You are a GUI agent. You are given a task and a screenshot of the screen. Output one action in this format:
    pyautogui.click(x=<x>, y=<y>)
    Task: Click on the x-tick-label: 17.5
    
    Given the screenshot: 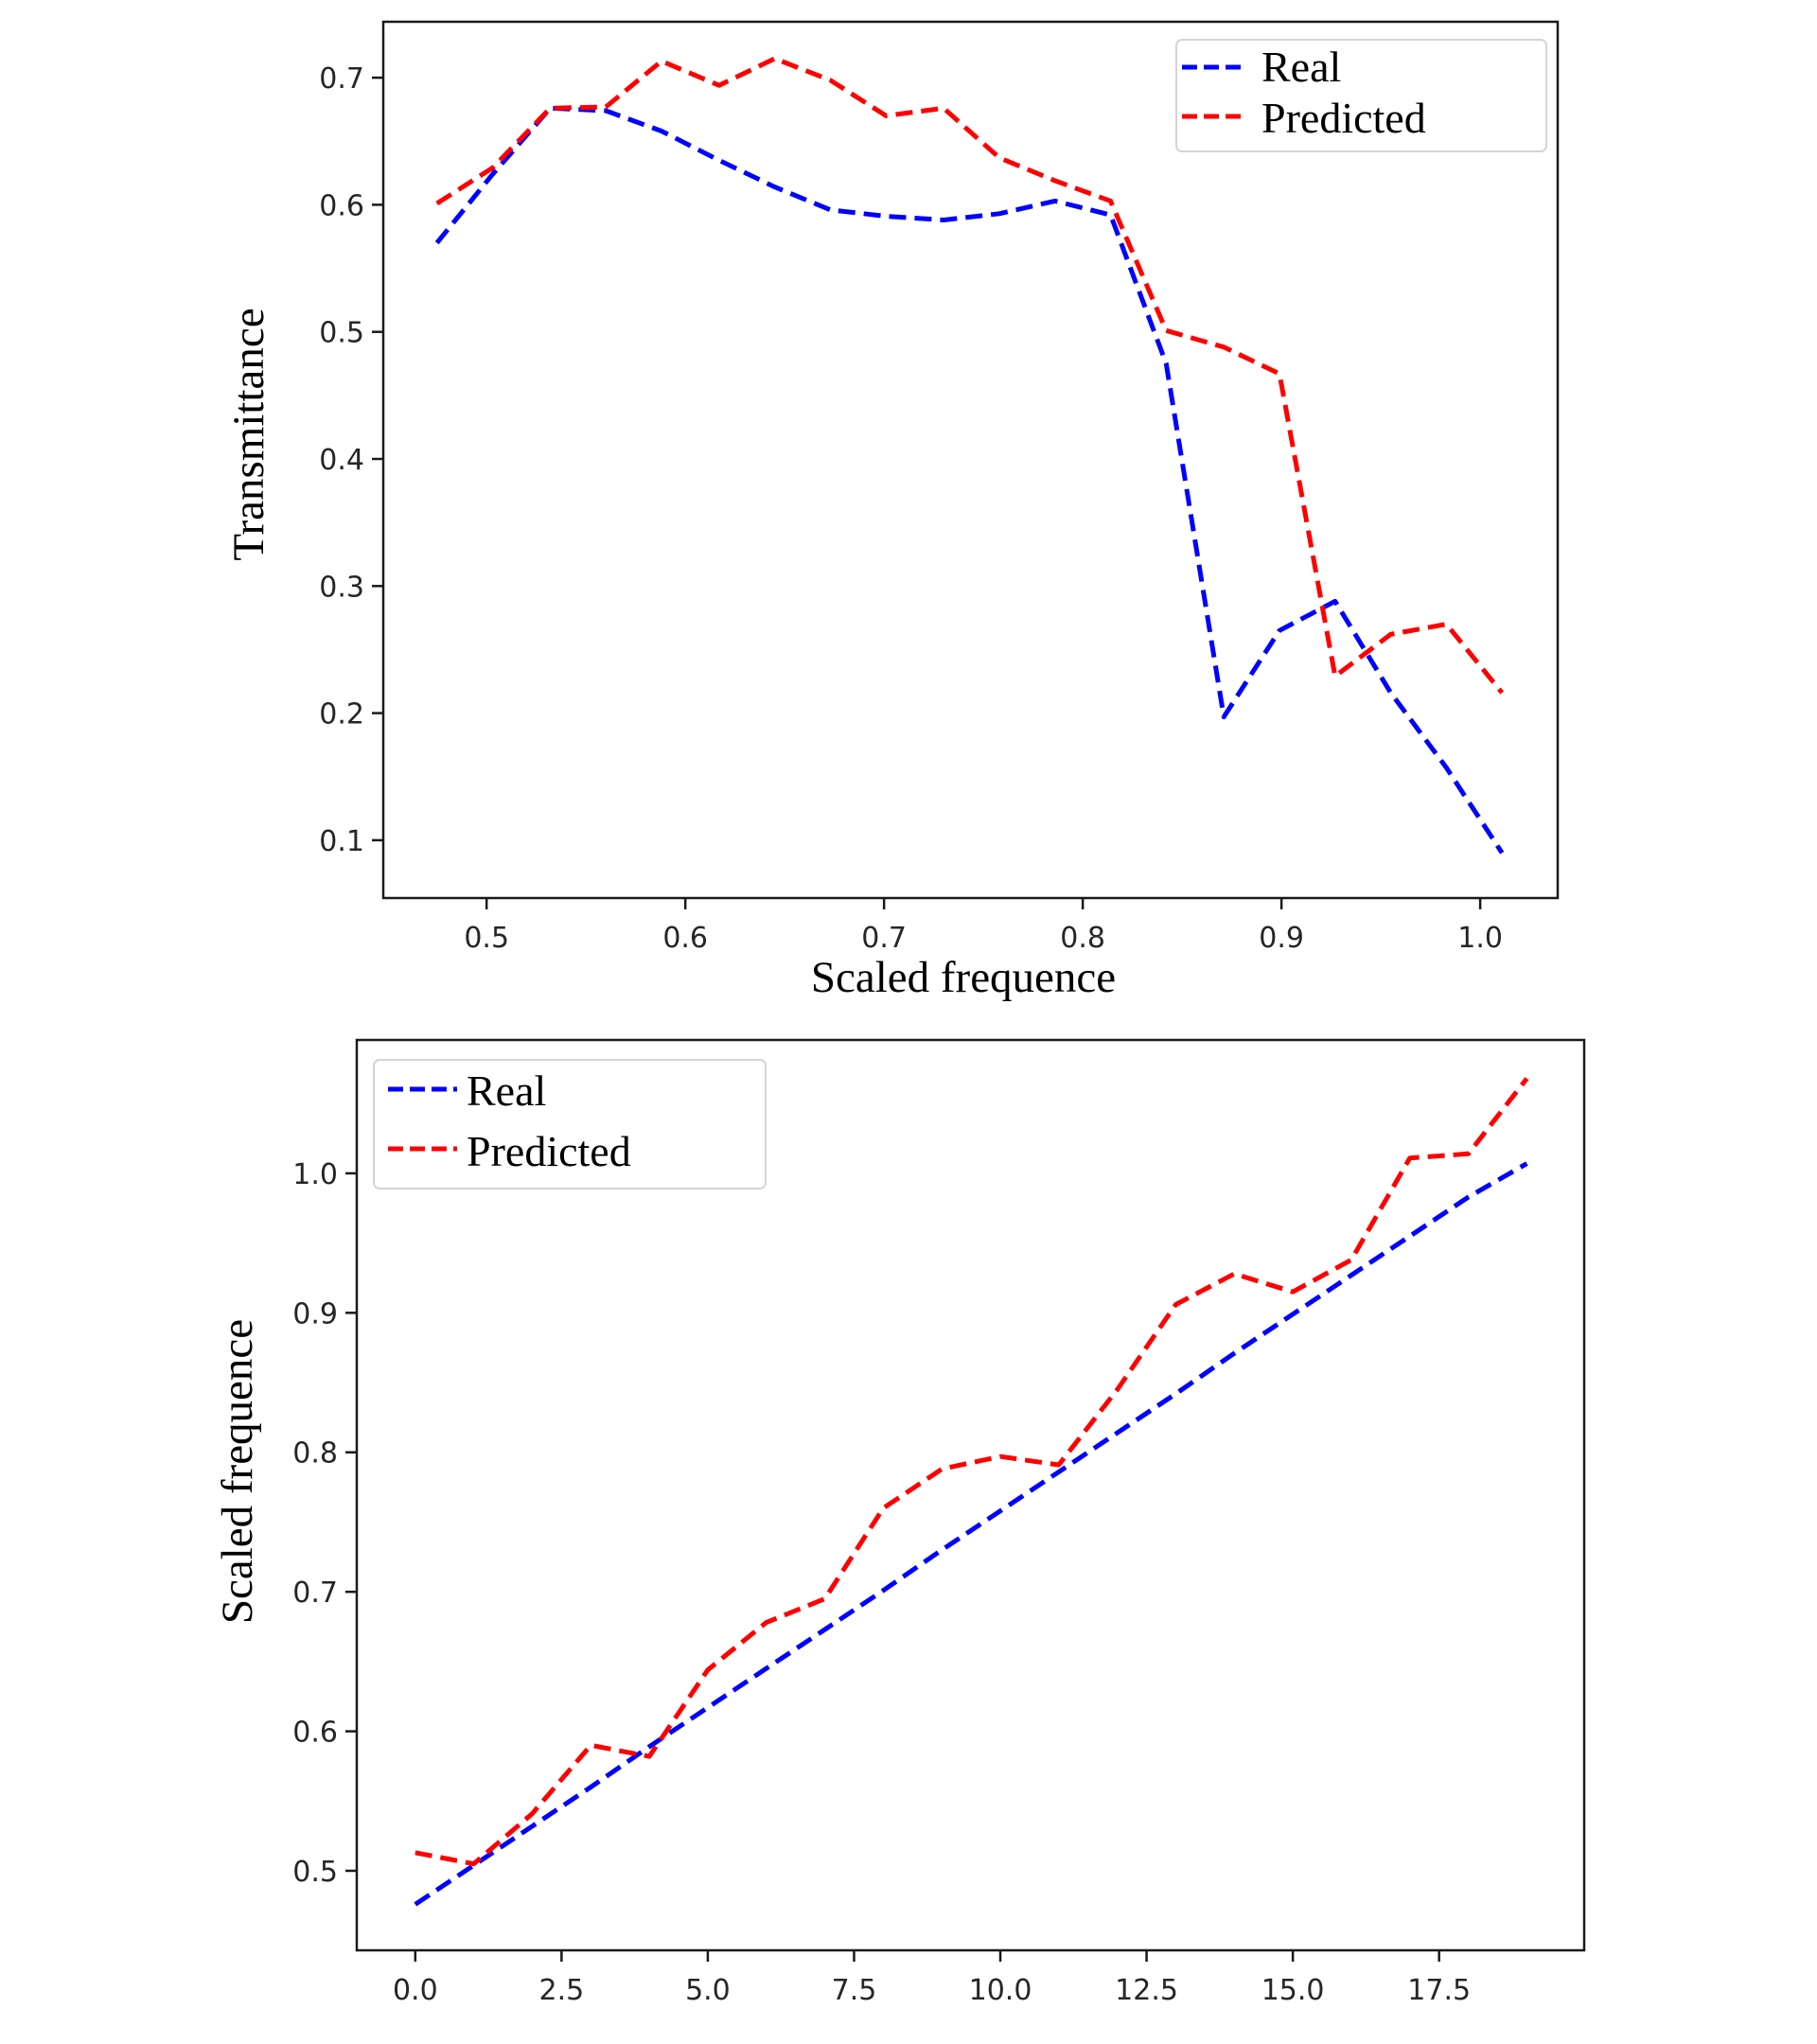 What is the action you would take?
    pyautogui.click(x=1439, y=1990)
    